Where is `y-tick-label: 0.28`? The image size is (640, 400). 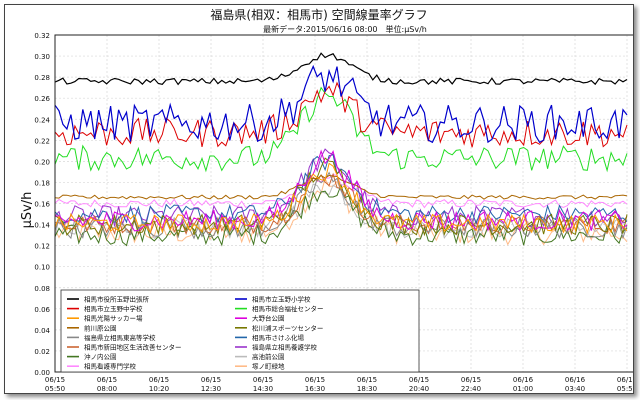
y-tick-label: 0.28 is located at coordinates (42, 78).